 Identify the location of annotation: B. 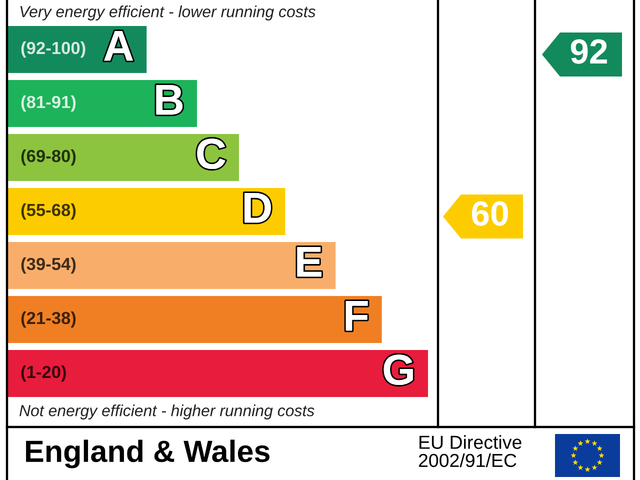
(169, 100).